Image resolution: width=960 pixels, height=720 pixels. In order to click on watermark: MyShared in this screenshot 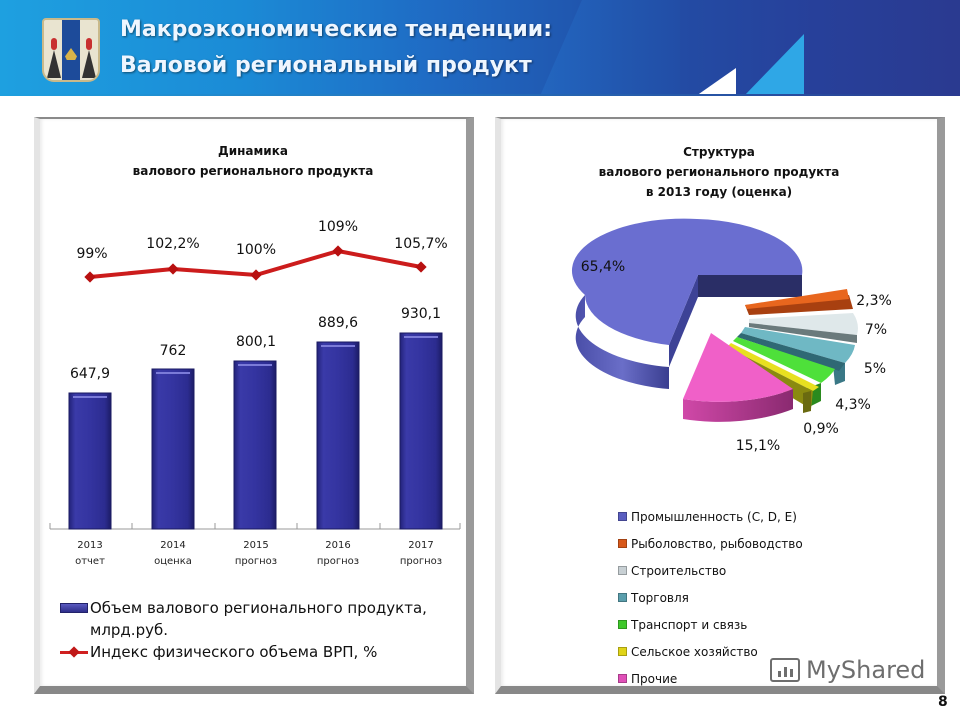, I will do `click(847, 670)`.